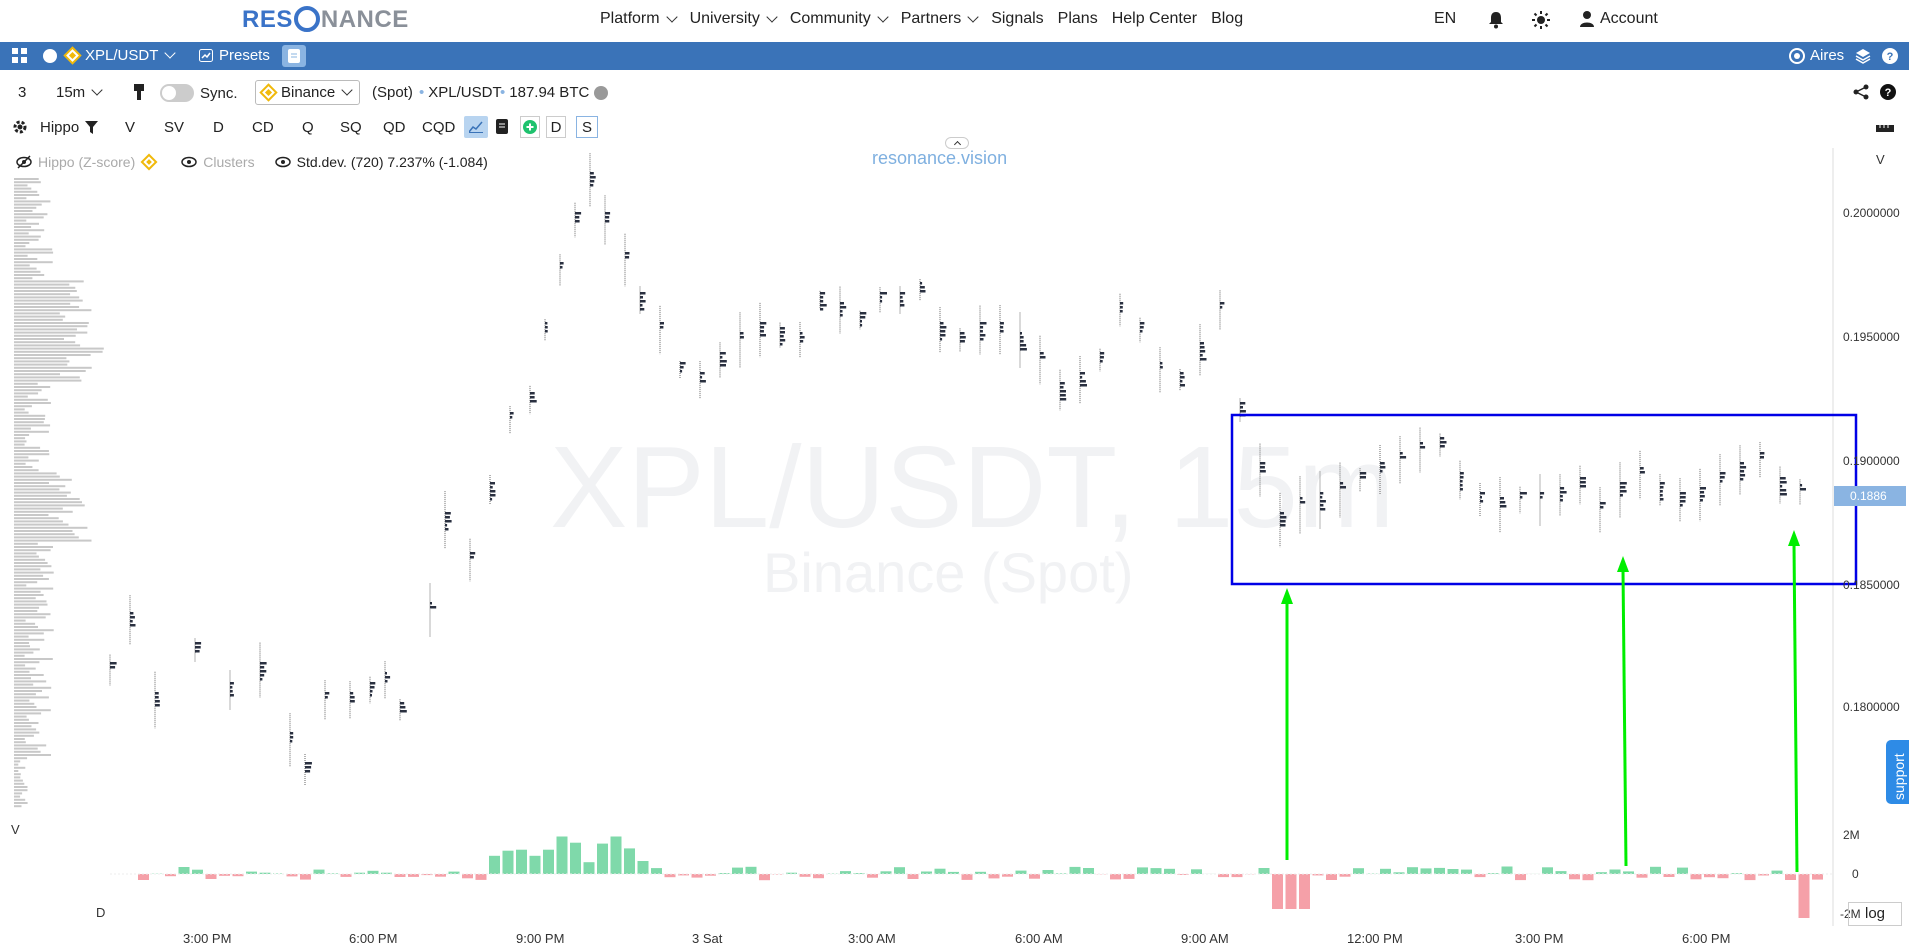  Describe the element at coordinates (121, 55) in the screenshot. I see `symbol-selector: XPL/USDT` at that location.